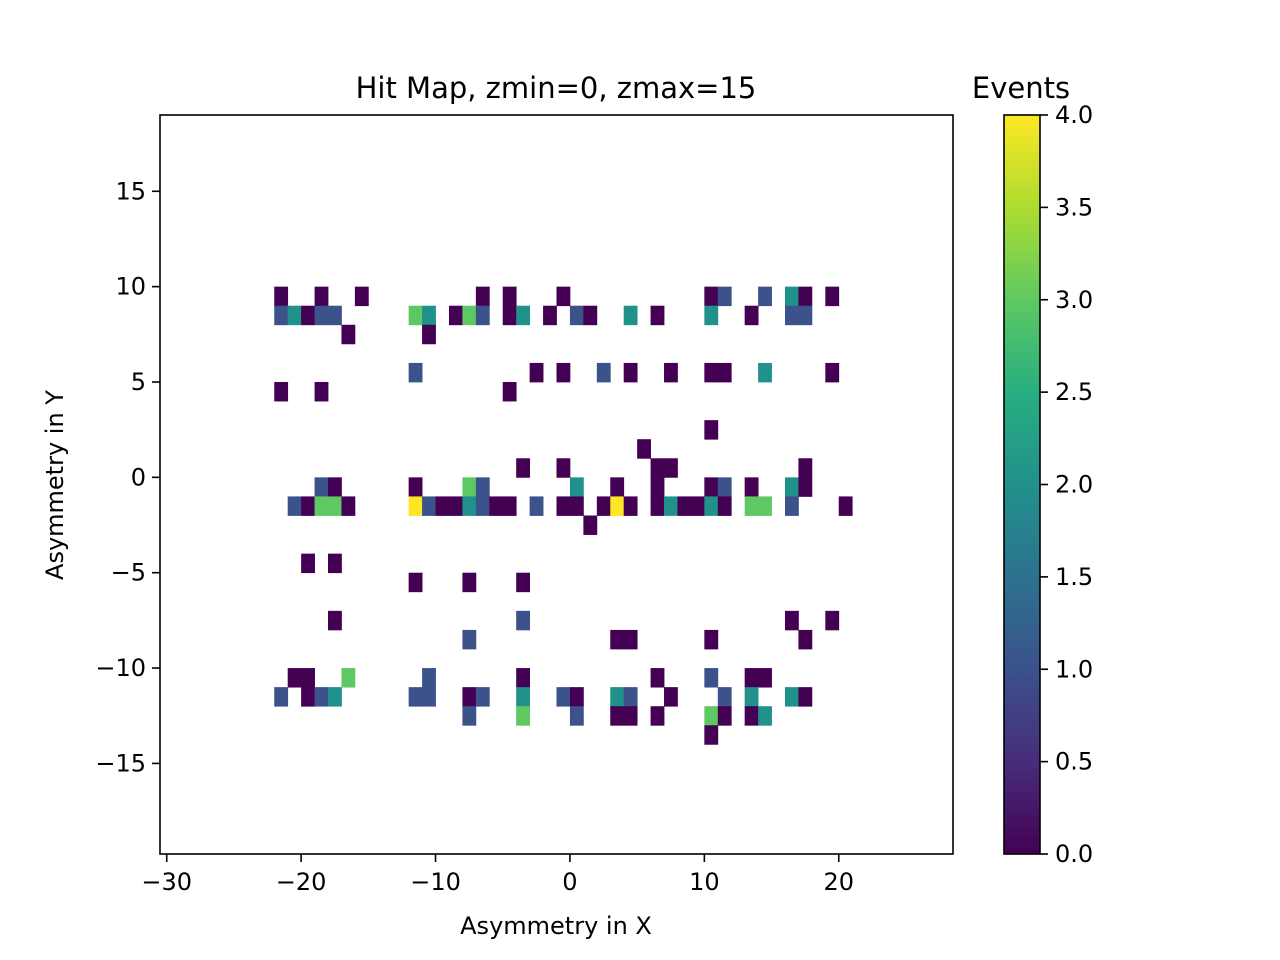  Describe the element at coordinates (704, 882) in the screenshot. I see `x-tick-label: 10` at that location.